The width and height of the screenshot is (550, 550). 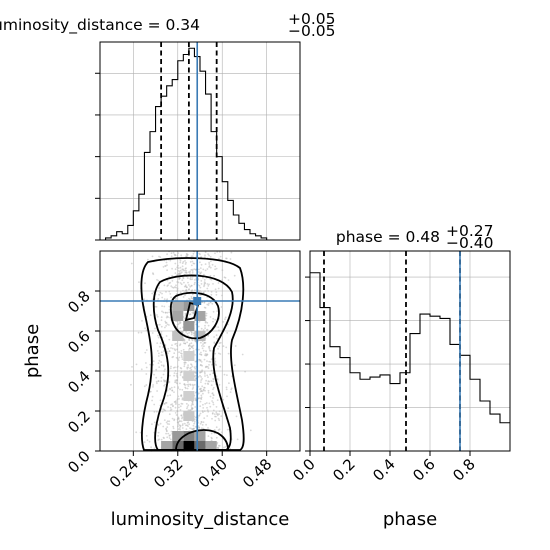 I want to click on phase-xtick-label: 0.8, so click(x=464, y=470).